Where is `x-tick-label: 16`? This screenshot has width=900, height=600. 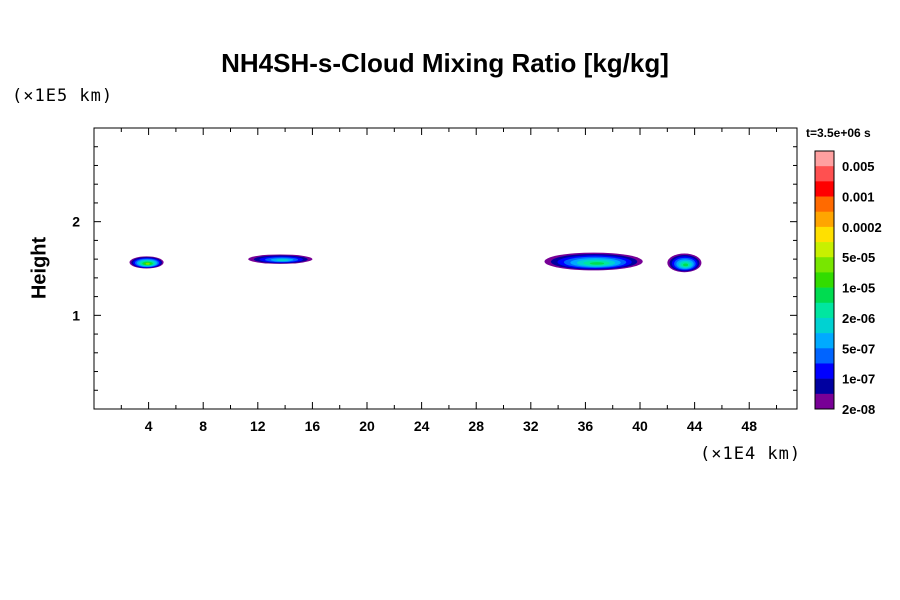 x-tick-label: 16 is located at coordinates (313, 426).